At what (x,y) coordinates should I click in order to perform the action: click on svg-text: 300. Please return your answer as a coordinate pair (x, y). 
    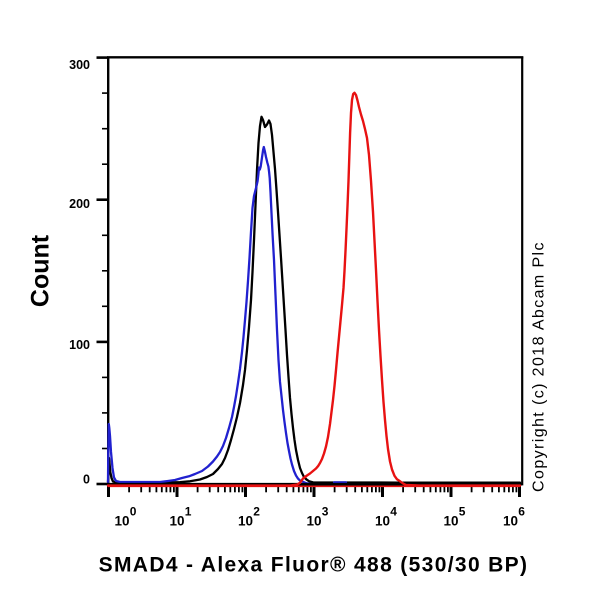
    Looking at the image, I should click on (79, 65).